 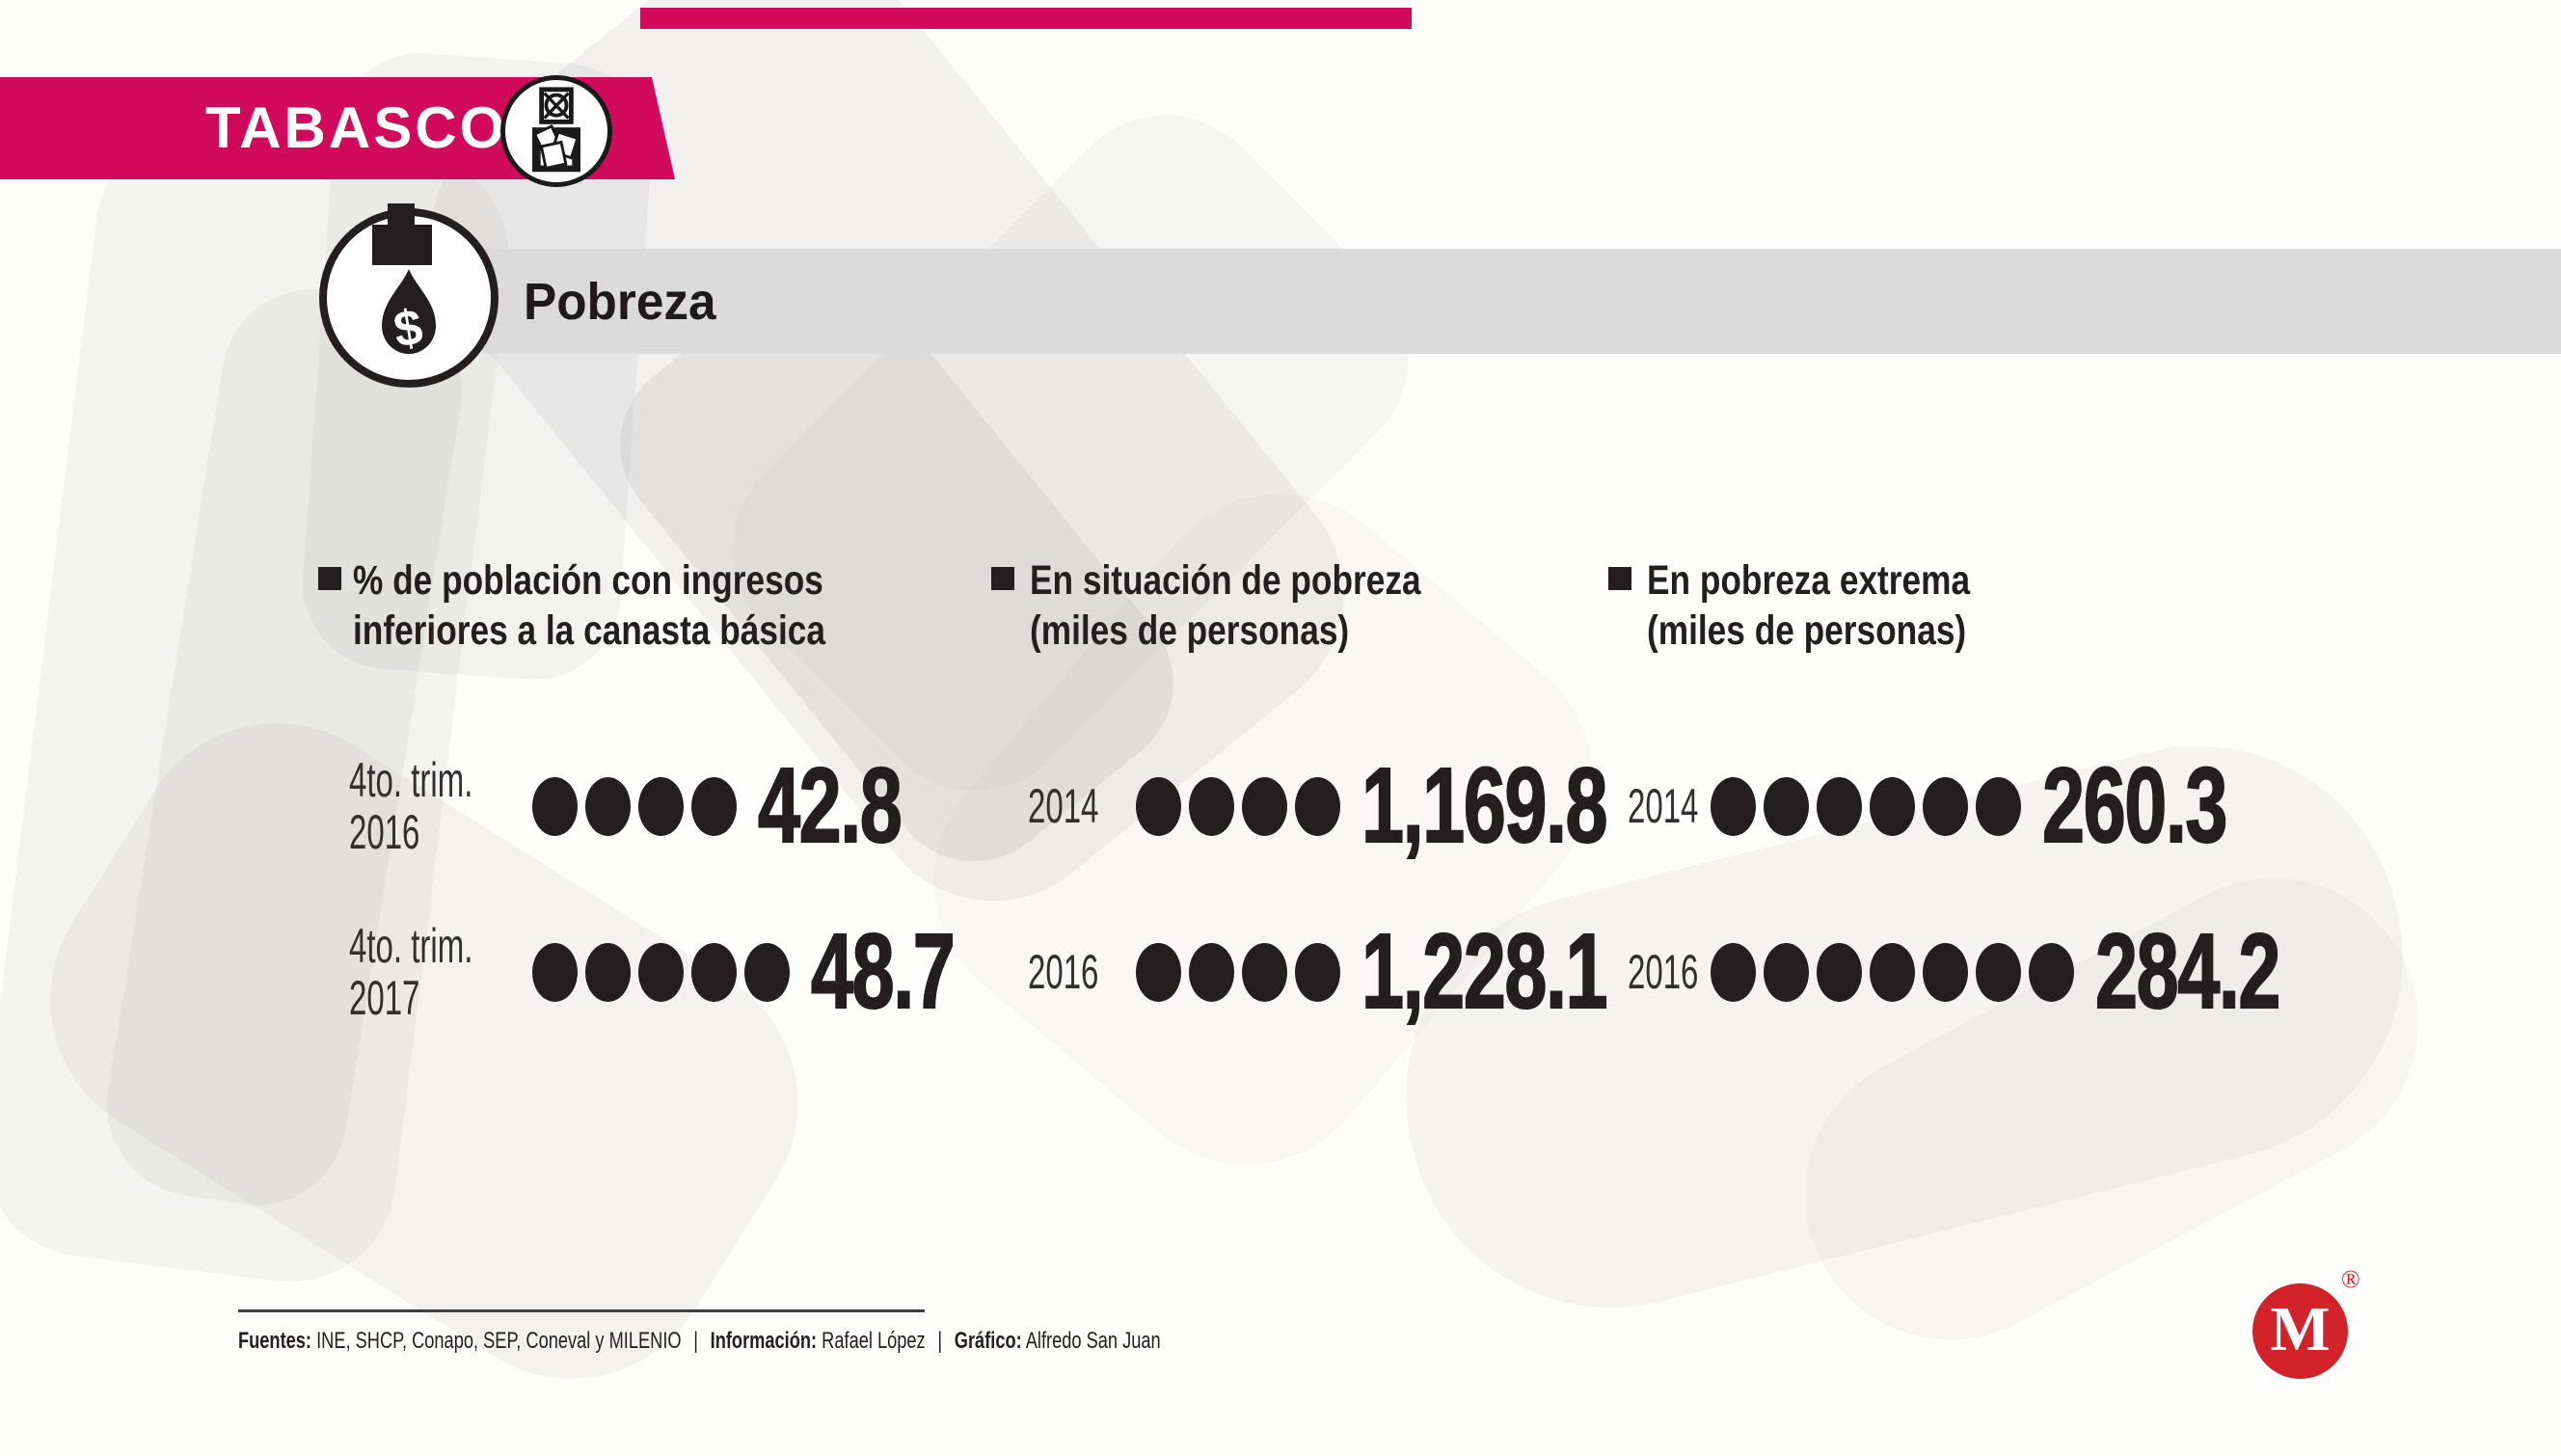 I want to click on ballot-box-glyph, so click(x=556, y=130).